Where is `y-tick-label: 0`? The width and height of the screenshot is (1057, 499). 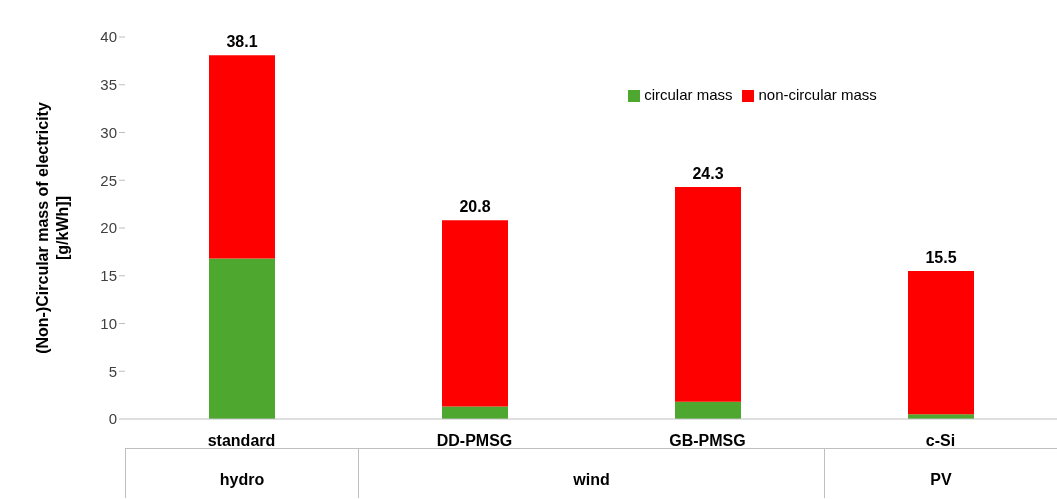
y-tick-label: 0 is located at coordinates (112, 419).